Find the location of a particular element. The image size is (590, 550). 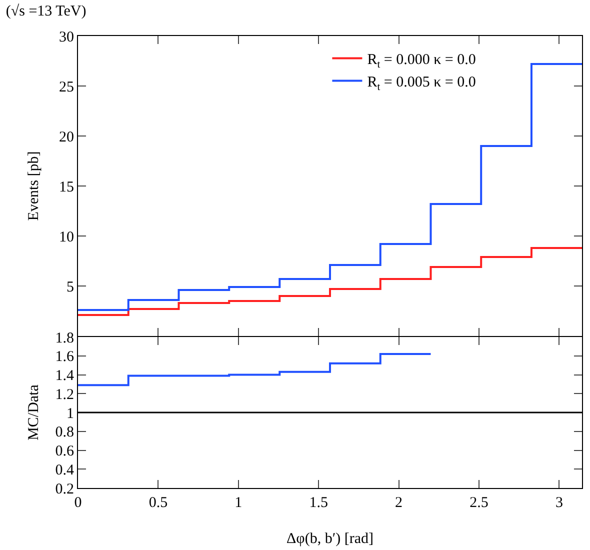

x-tick-label: 2 is located at coordinates (399, 503).